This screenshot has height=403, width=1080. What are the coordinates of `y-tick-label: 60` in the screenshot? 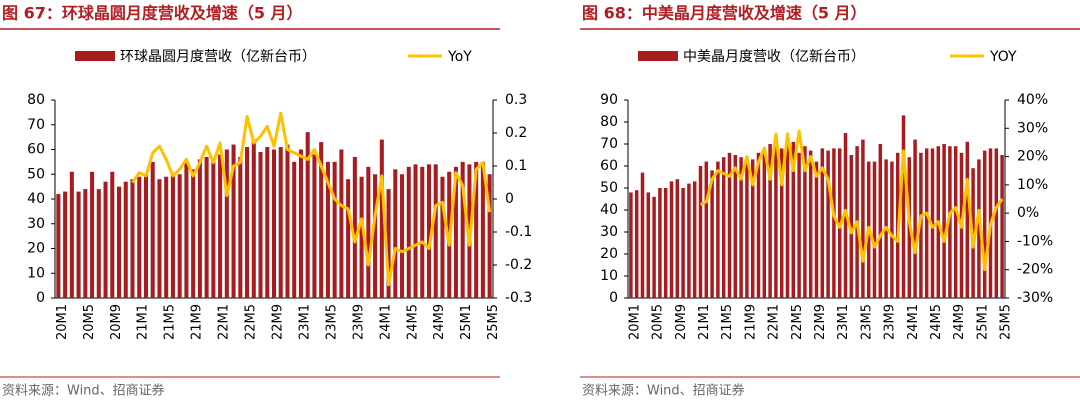 It's located at (609, 166).